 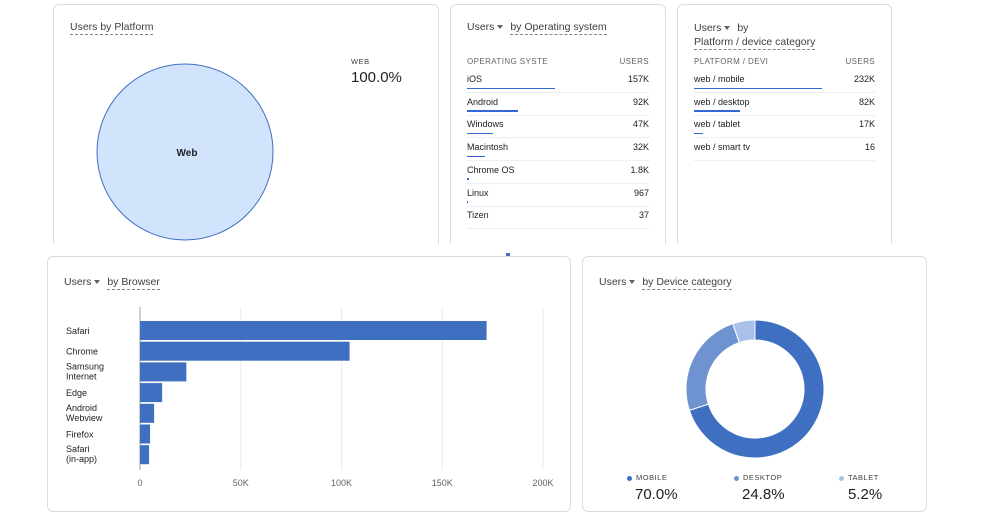 What do you see at coordinates (638, 79) in the screenshot?
I see `os-table-row-value: 157K` at bounding box center [638, 79].